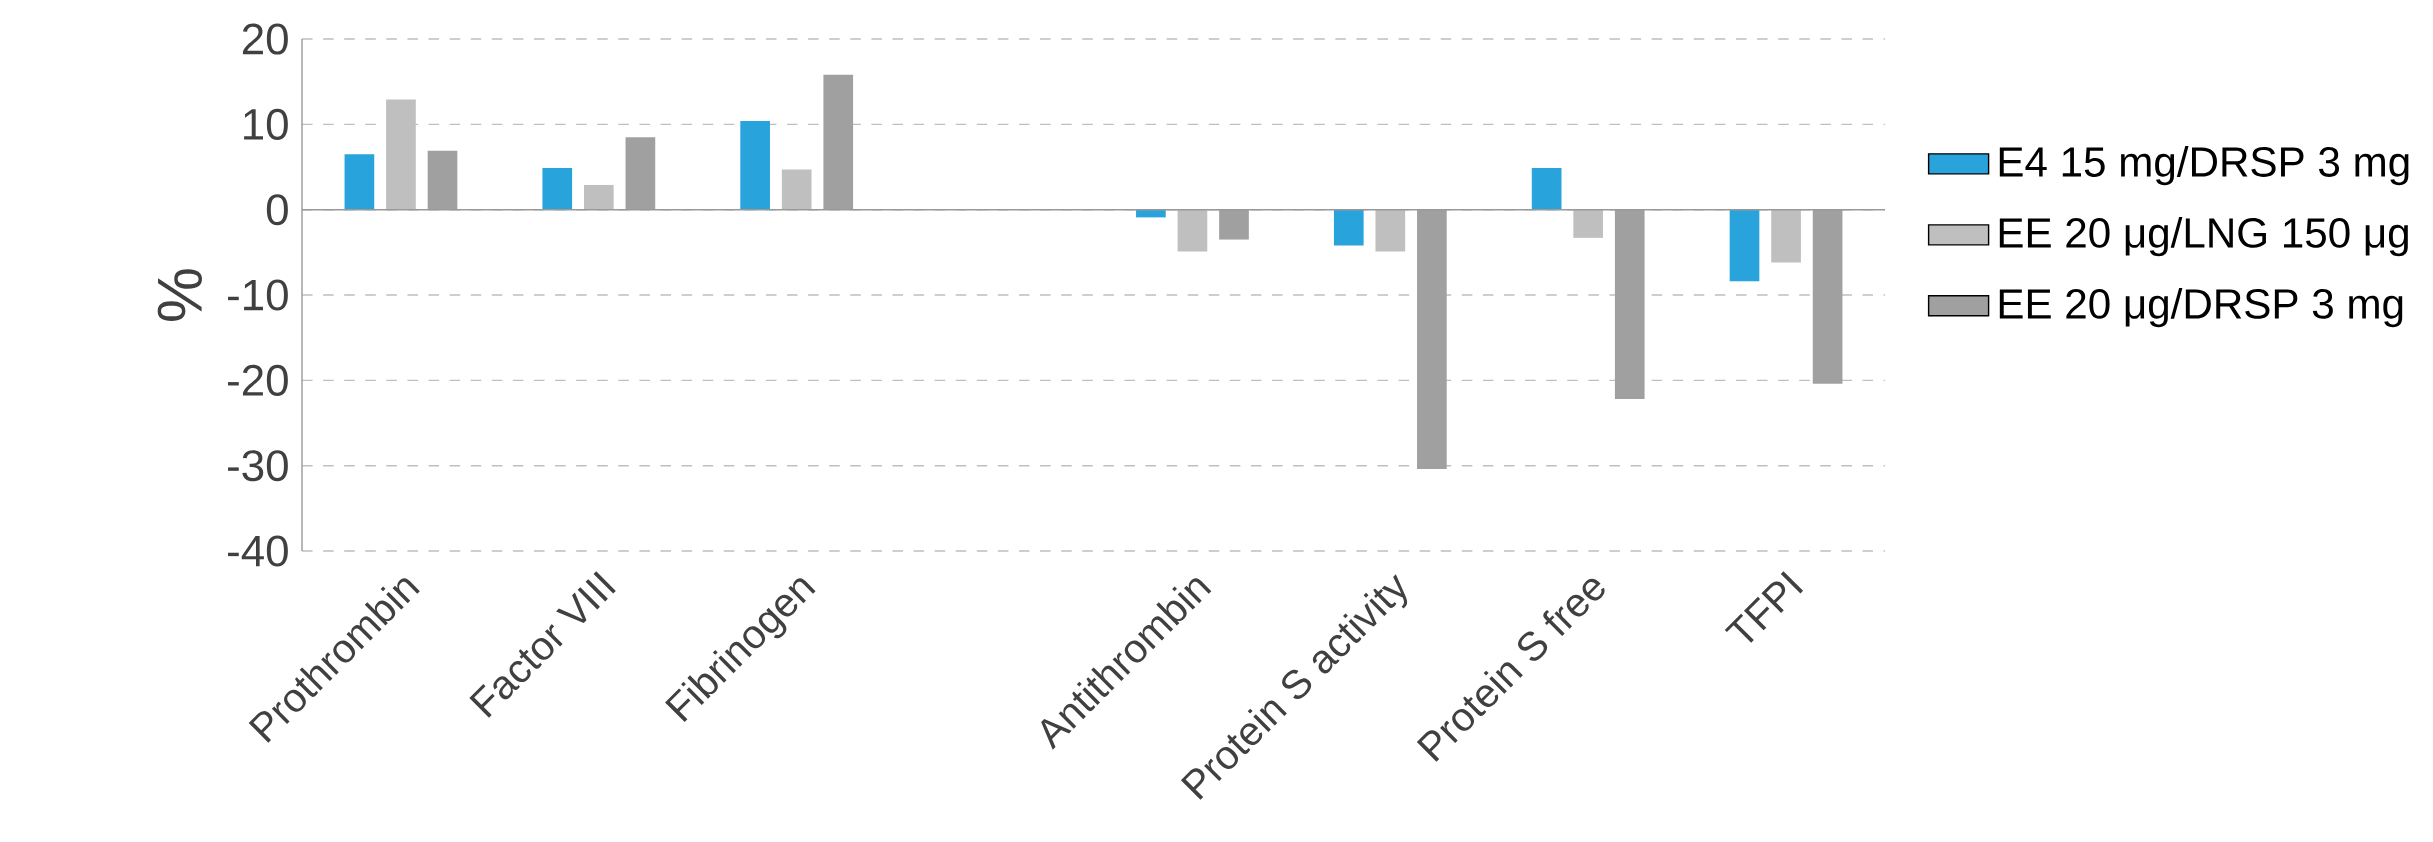 The width and height of the screenshot is (2433, 842). What do you see at coordinates (258, 295) in the screenshot?
I see `y-tick-label: -10` at bounding box center [258, 295].